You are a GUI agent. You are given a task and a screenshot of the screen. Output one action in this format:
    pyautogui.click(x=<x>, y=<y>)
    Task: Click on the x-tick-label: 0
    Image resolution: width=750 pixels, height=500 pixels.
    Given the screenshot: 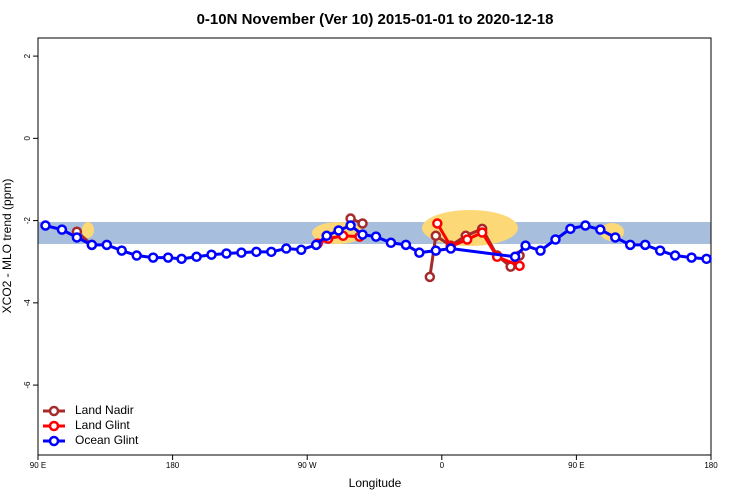 What is the action you would take?
    pyautogui.click(x=442, y=465)
    